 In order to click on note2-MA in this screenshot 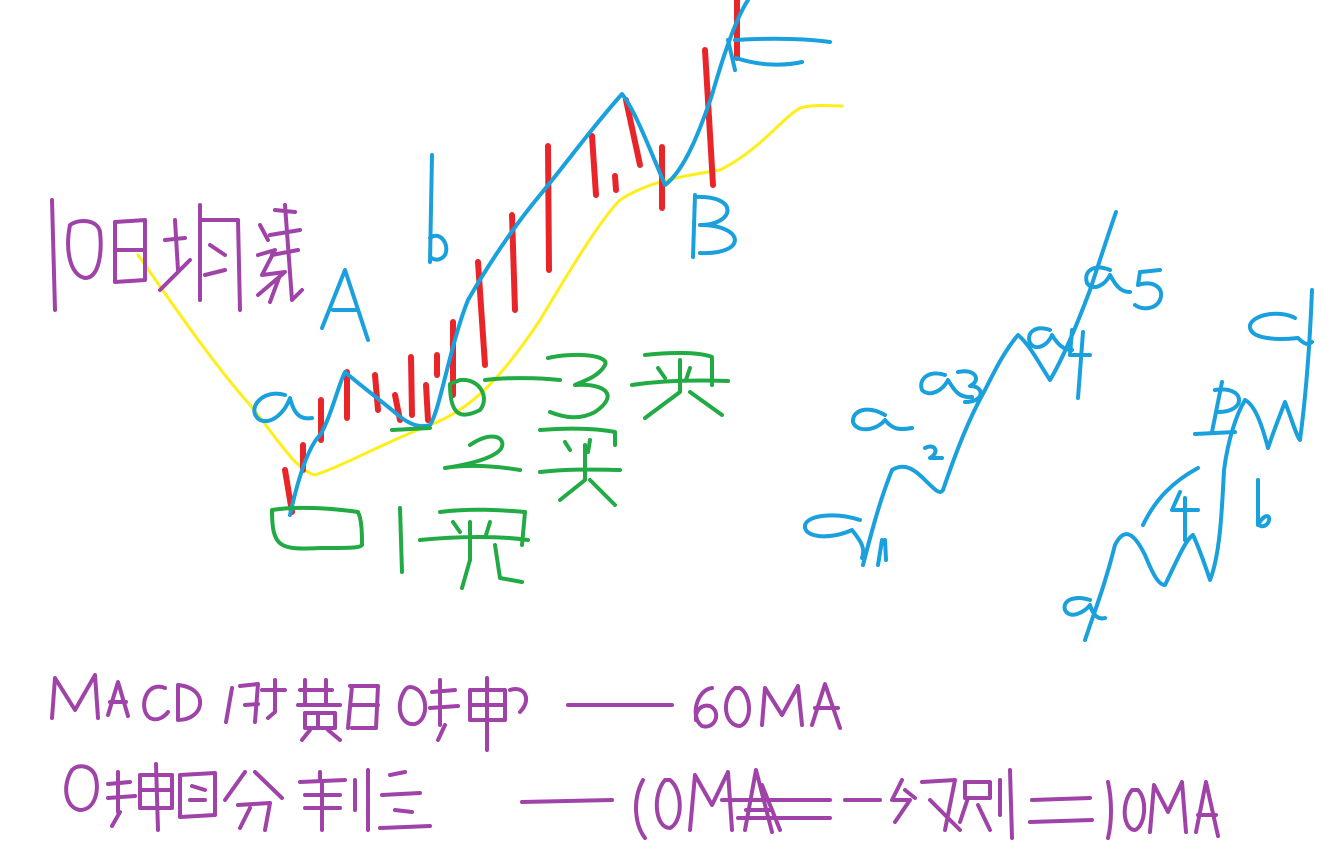, I will do `click(731, 801)`.